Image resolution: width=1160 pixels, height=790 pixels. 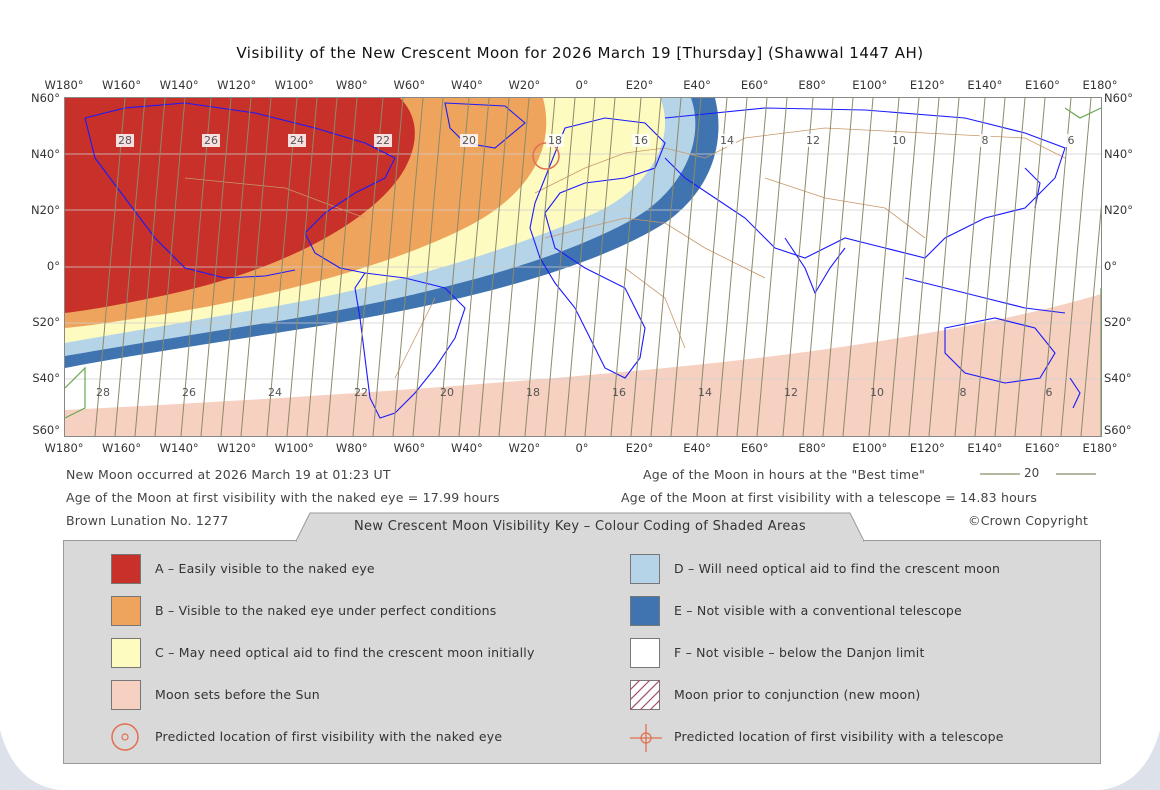 I want to click on latitude-label: 0°, so click(x=1111, y=266).